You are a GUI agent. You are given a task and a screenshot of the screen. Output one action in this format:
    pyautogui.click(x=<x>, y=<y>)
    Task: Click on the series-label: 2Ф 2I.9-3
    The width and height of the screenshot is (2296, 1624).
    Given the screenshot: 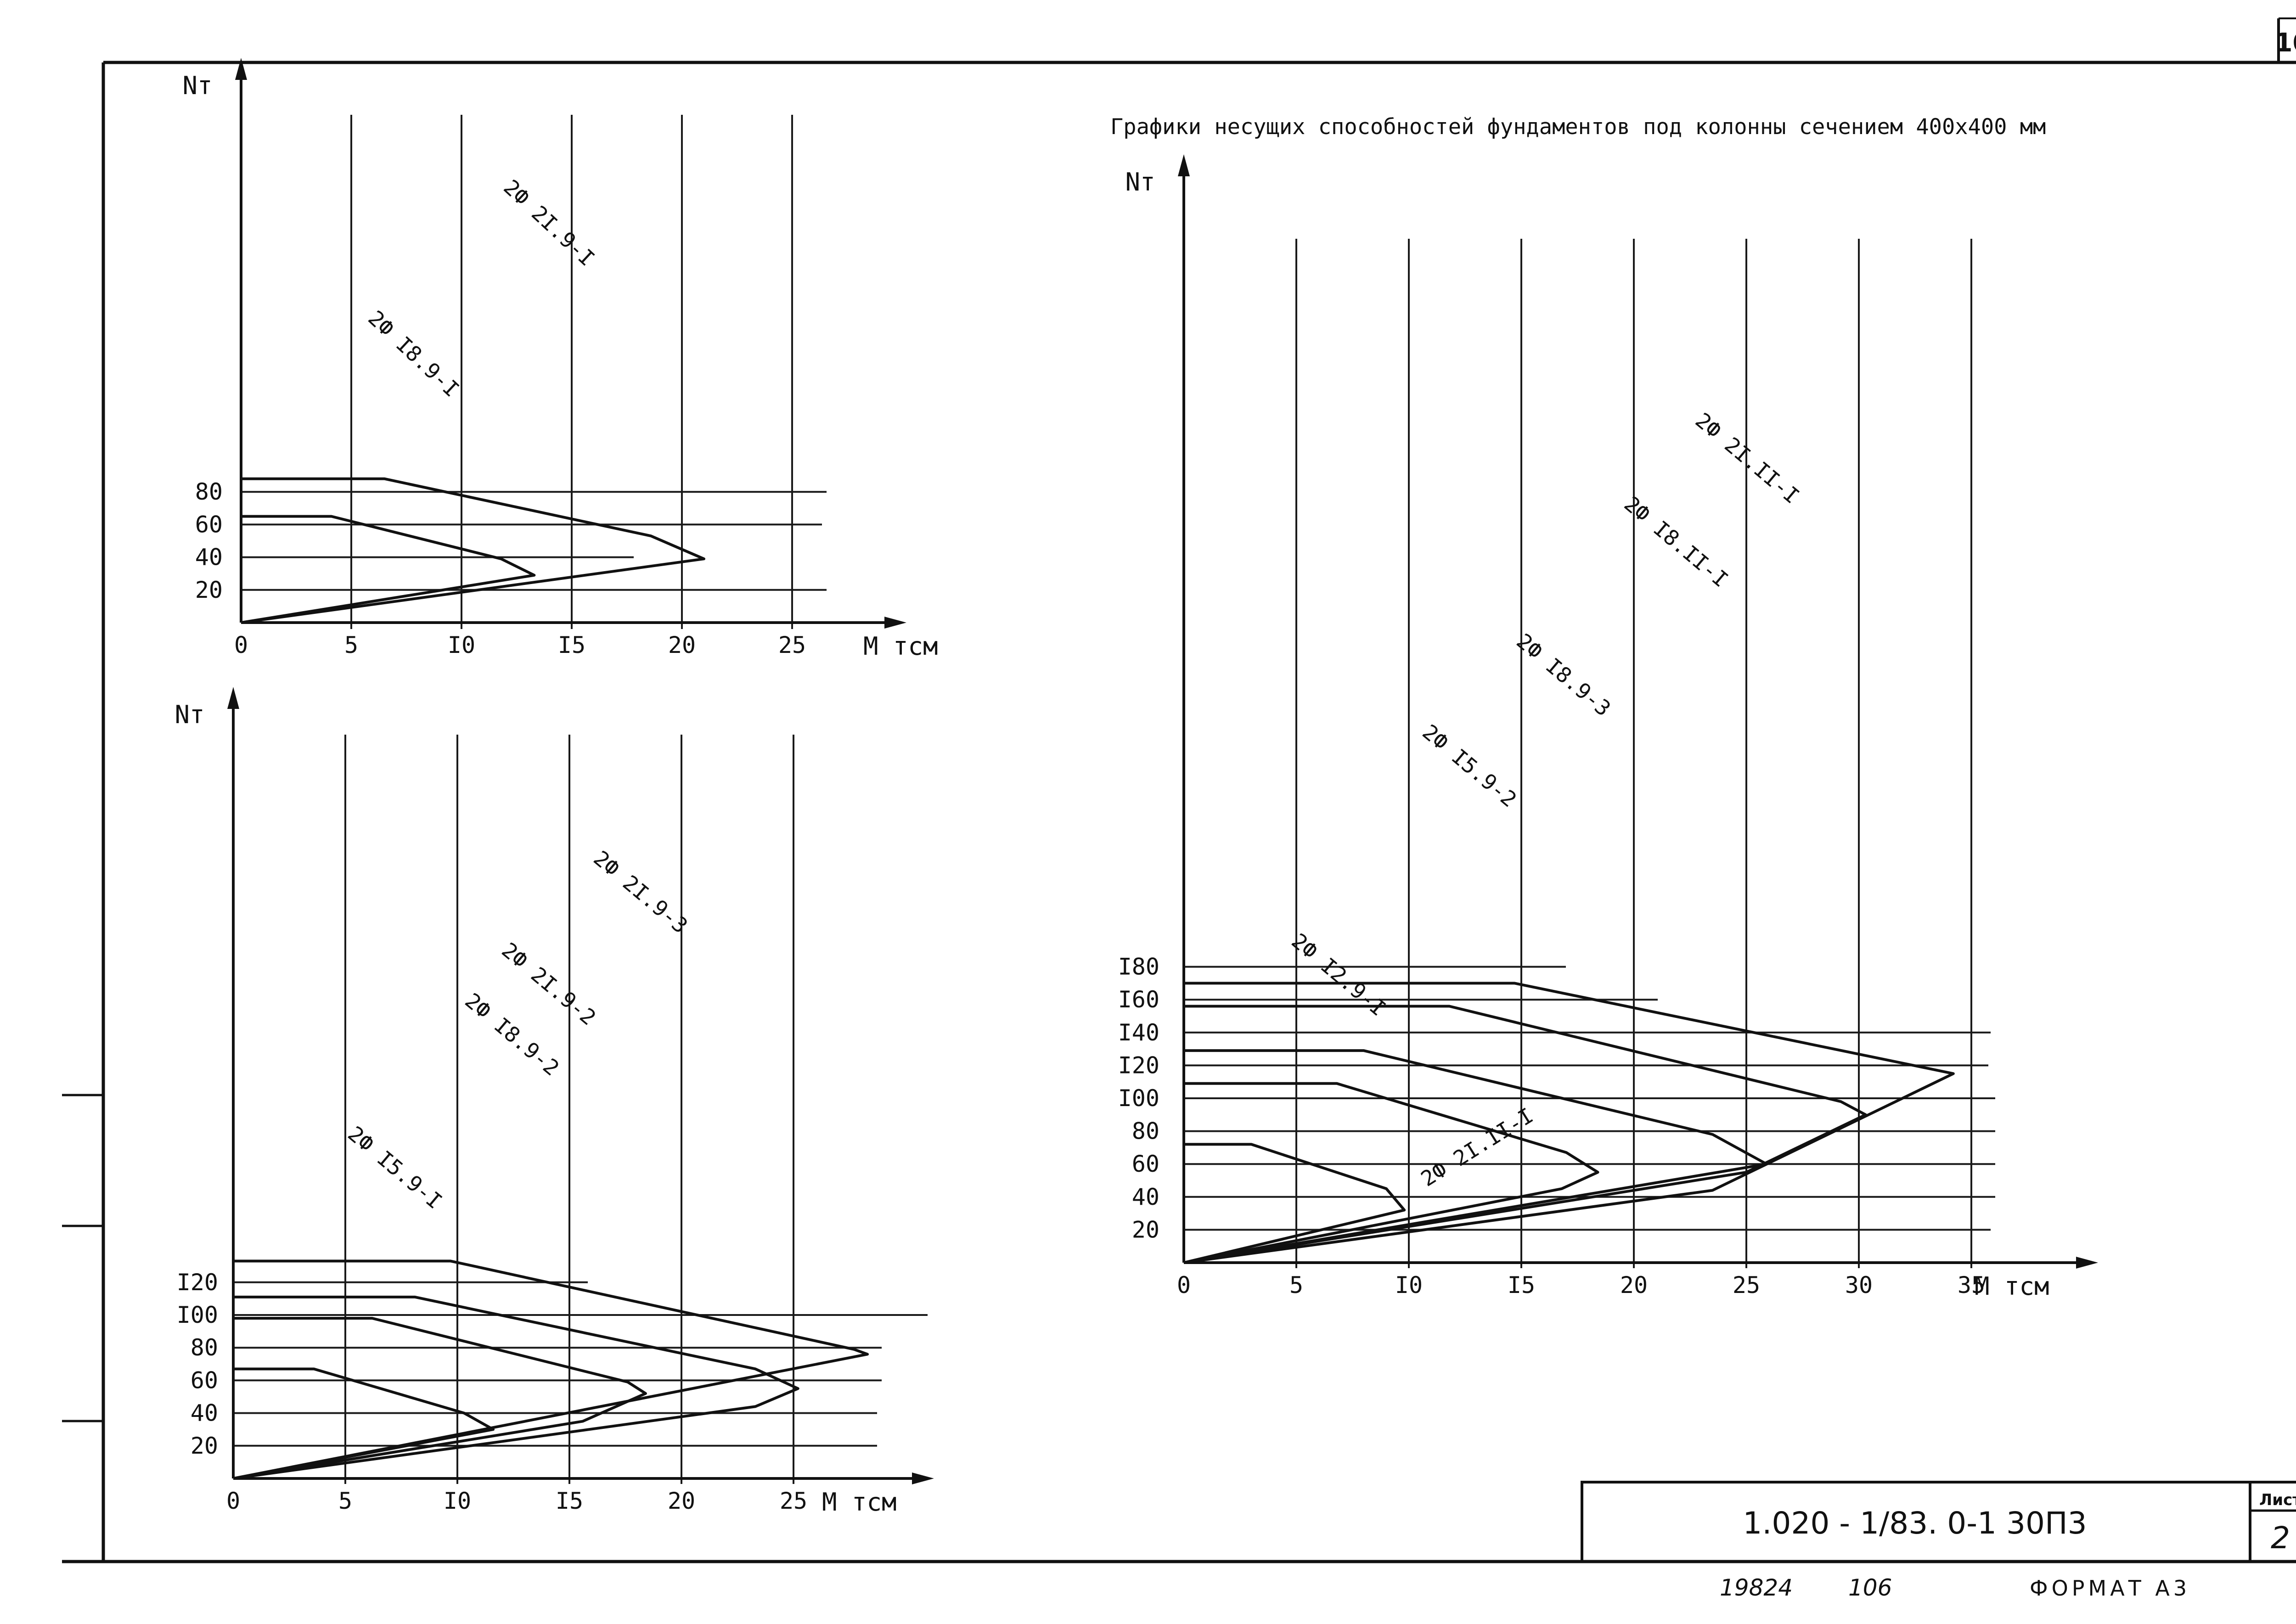 What is the action you would take?
    pyautogui.click(x=641, y=892)
    